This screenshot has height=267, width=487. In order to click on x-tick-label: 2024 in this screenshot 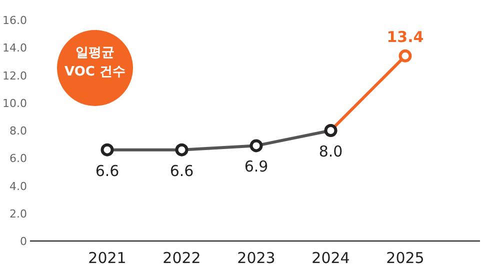, I will do `click(331, 258)`.